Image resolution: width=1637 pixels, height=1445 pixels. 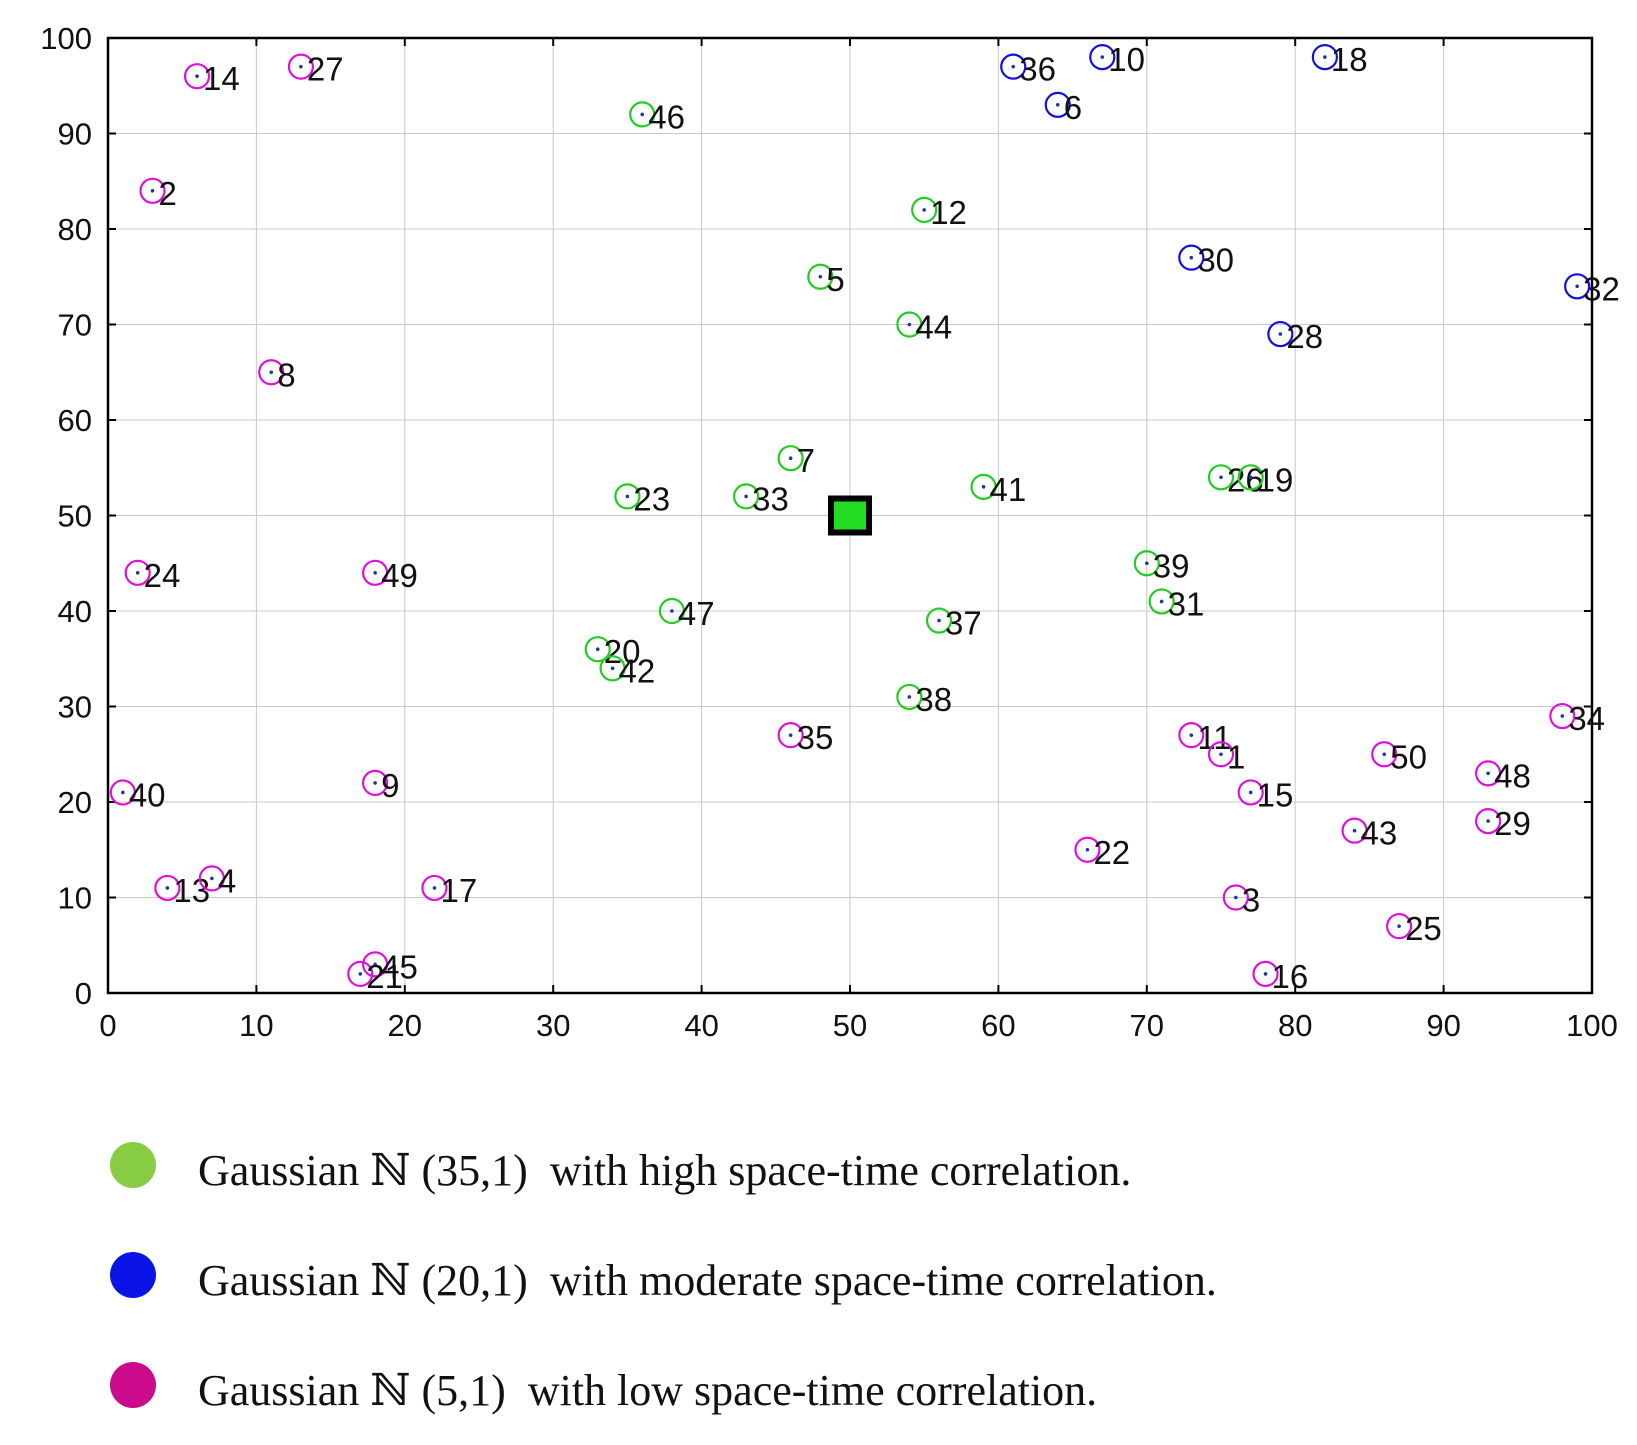 I want to click on point-low-34: 34, so click(x=1577, y=718).